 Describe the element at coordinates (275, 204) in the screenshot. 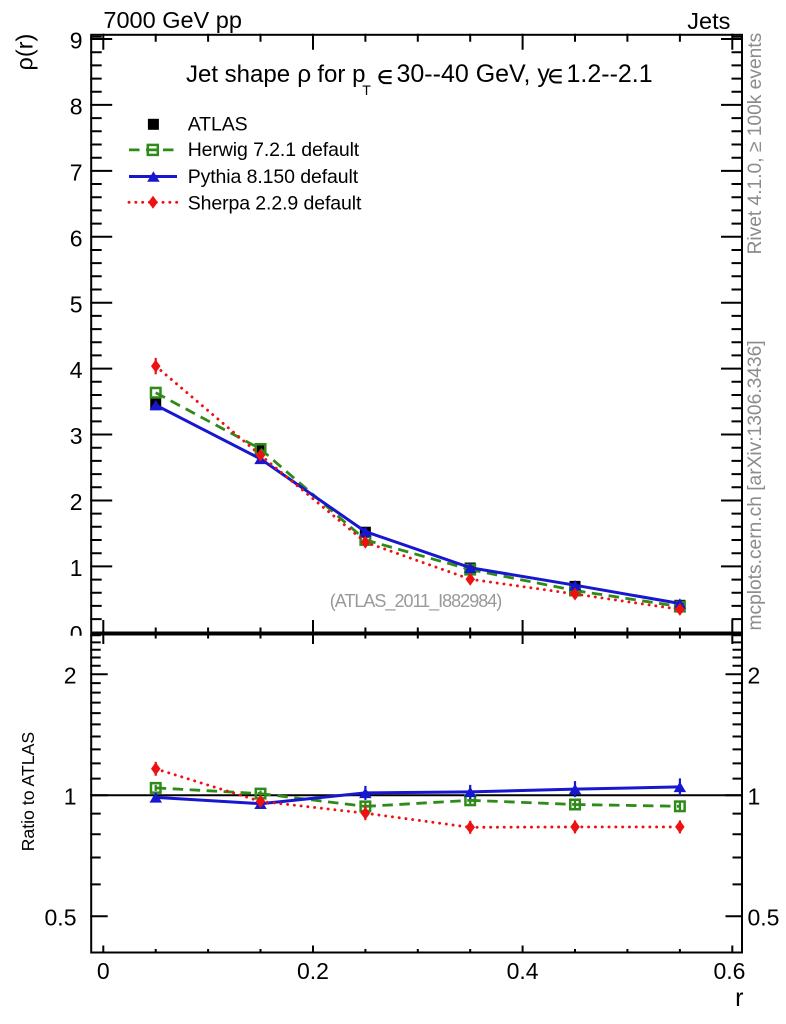

I see `svg-text: Sherpa 2.2.9 default` at that location.